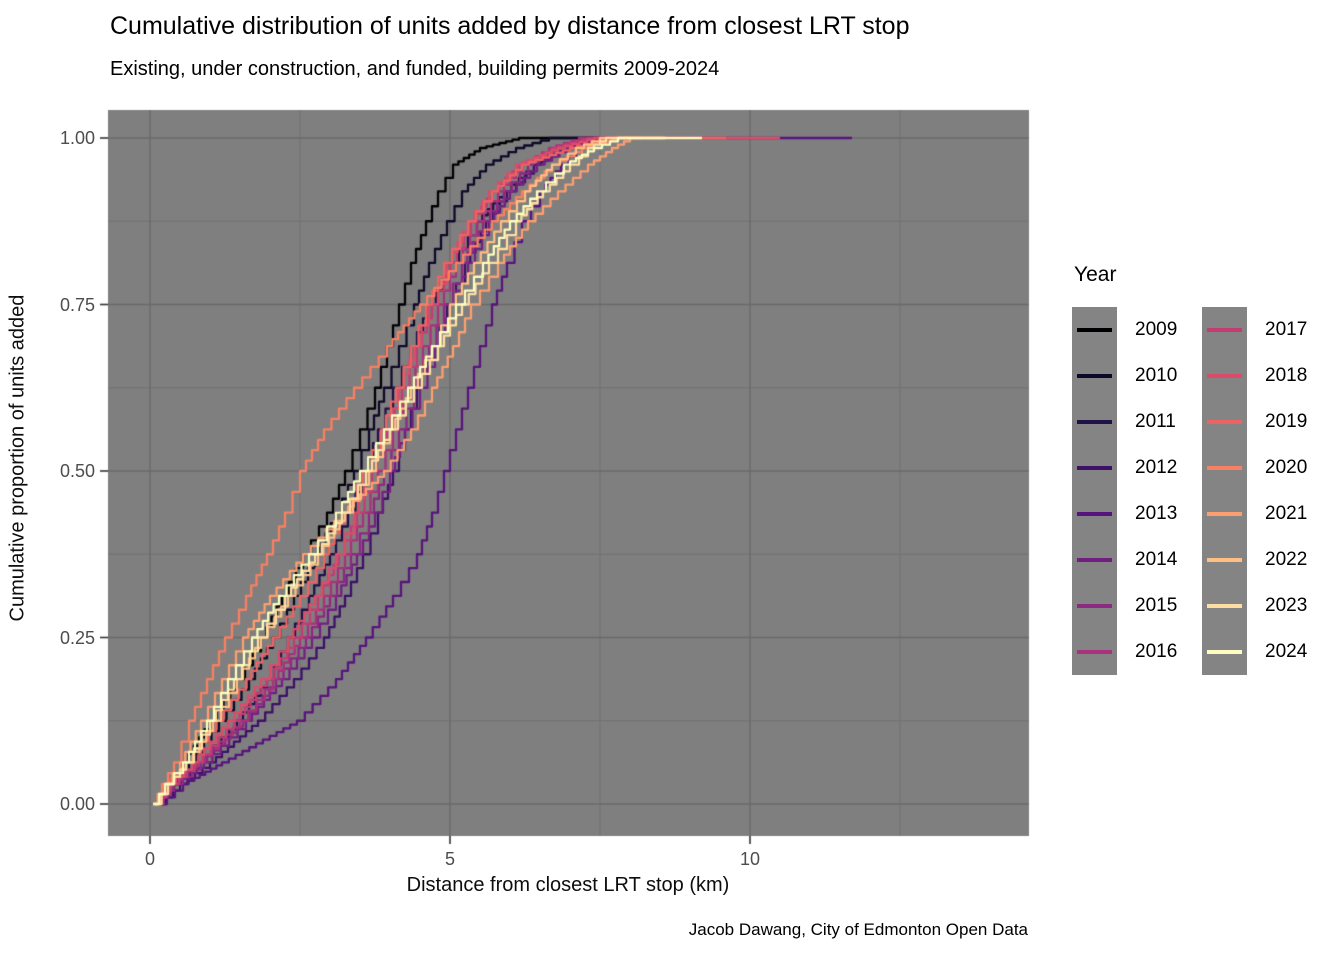  What do you see at coordinates (1286, 375) in the screenshot?
I see `legend-label: 2018` at bounding box center [1286, 375].